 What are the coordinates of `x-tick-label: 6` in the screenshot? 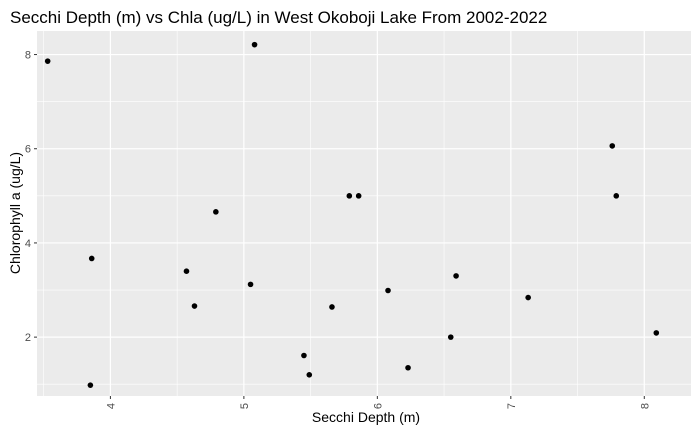 It's located at (378, 406).